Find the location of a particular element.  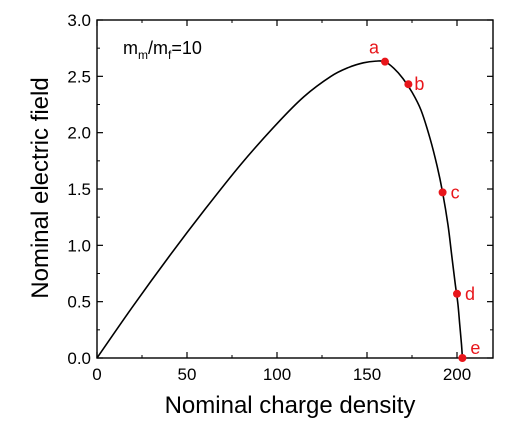

x-tick-label: 150 is located at coordinates (367, 374).